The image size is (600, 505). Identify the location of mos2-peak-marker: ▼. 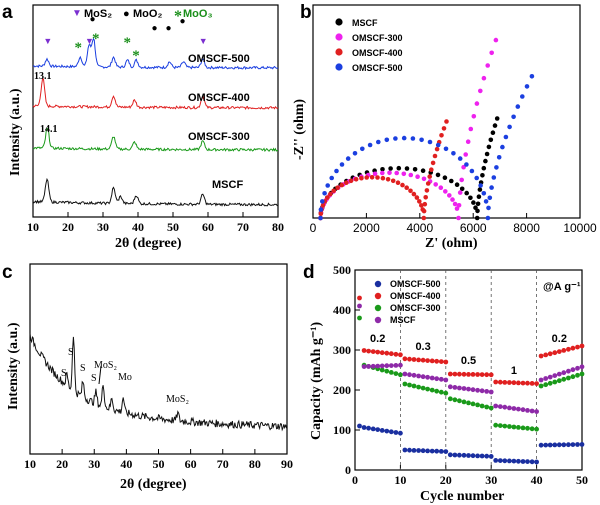
(89, 41).